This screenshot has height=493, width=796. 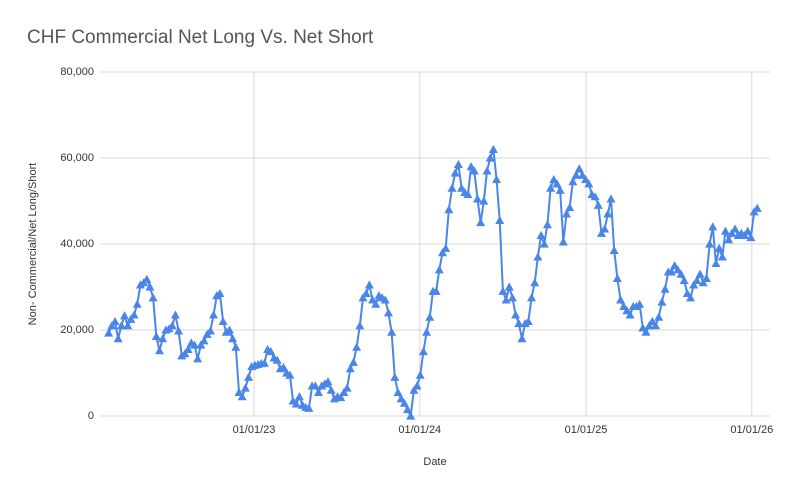 I want to click on x-tick-label: 01/01/25, so click(x=586, y=430).